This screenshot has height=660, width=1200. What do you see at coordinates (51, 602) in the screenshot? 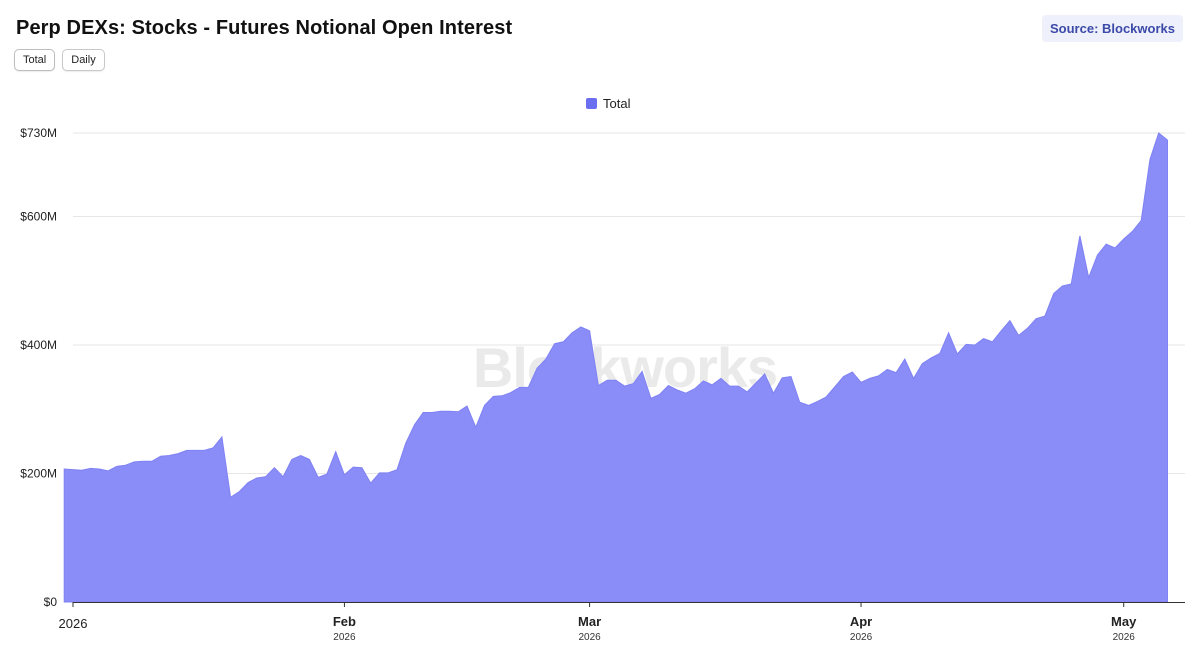
I see `y-tick-label: $0` at bounding box center [51, 602].